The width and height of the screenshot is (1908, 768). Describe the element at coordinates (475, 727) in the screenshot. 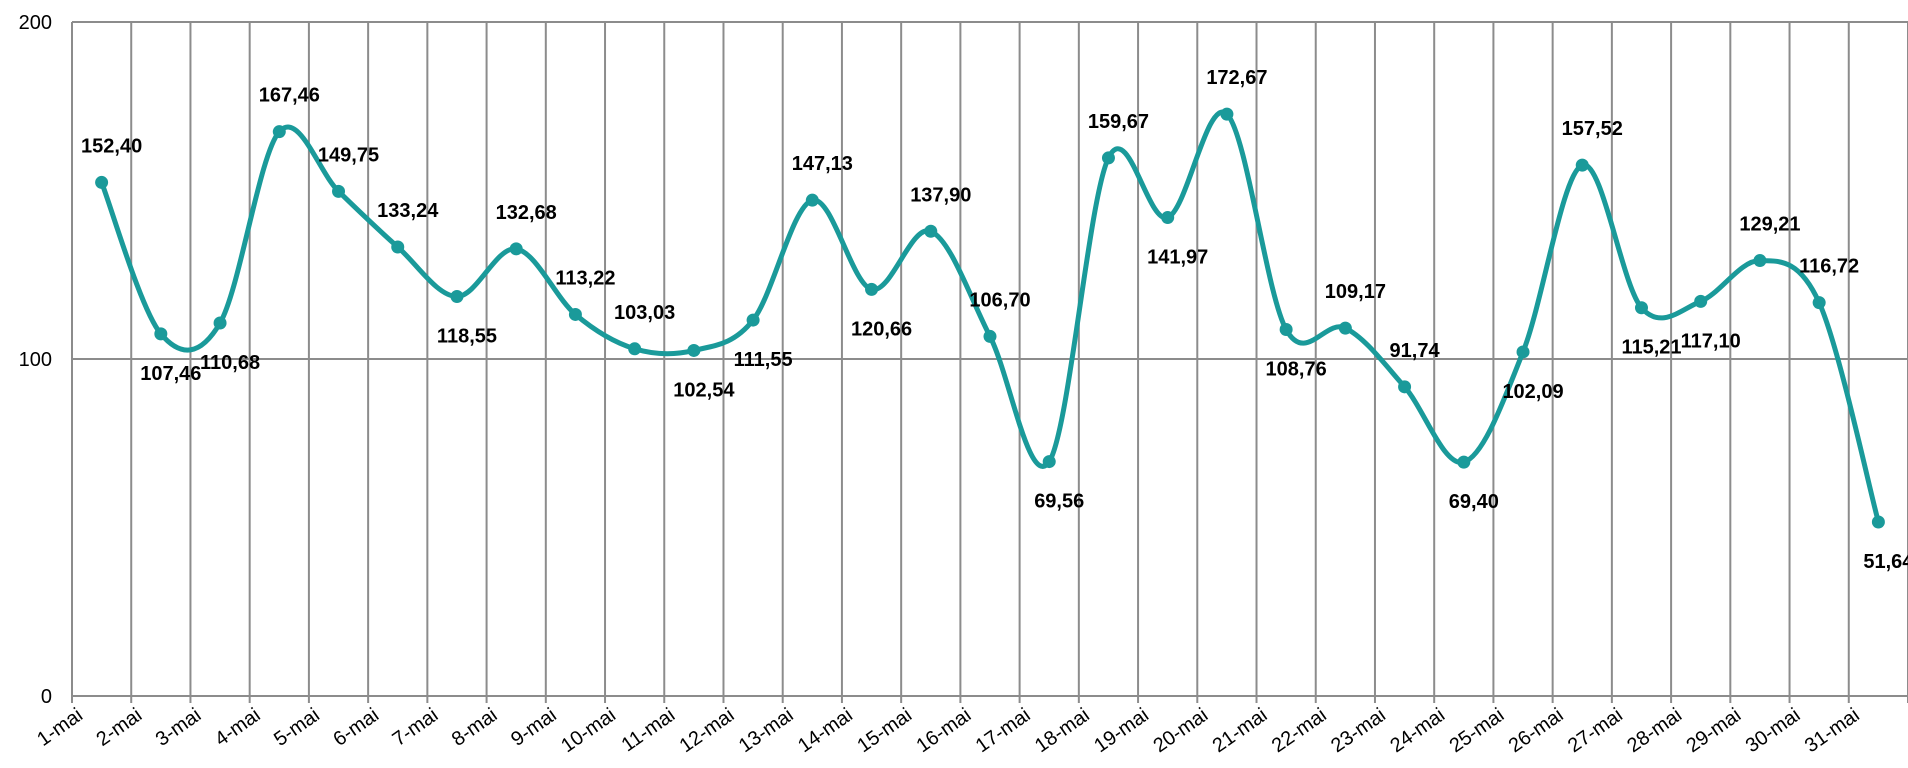

I see `x-tick-label: 8-mai` at that location.